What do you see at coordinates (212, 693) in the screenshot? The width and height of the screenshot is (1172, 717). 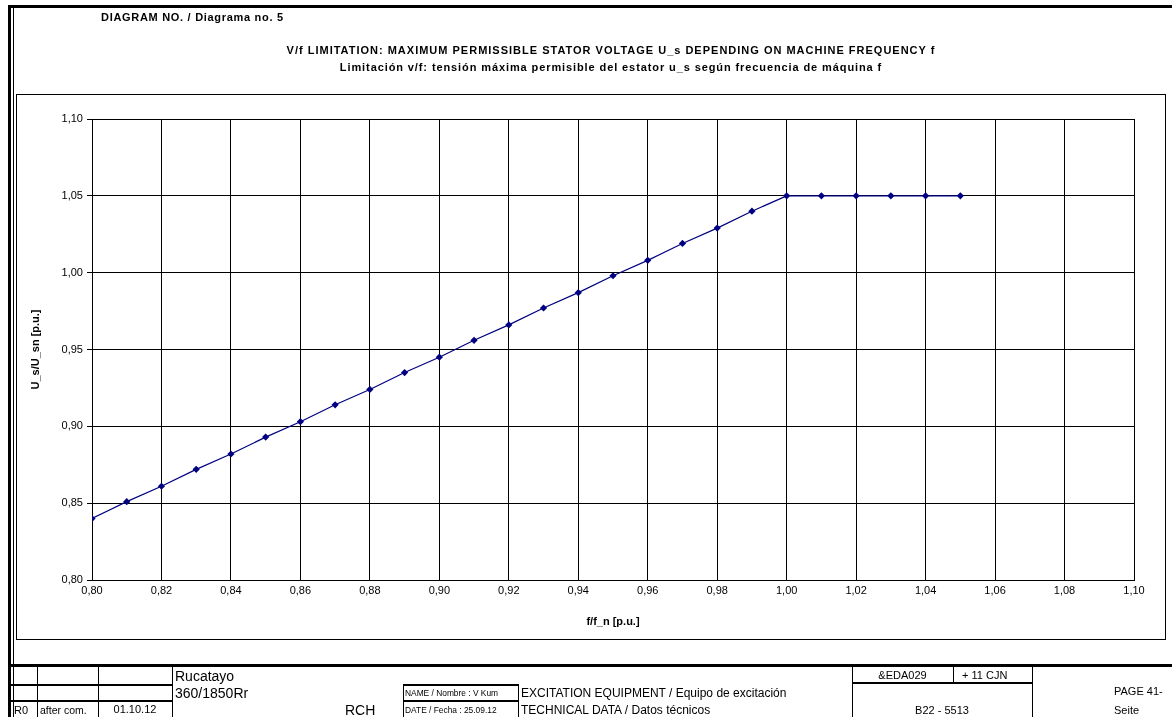 I see `text: 360/1850Rr` at bounding box center [212, 693].